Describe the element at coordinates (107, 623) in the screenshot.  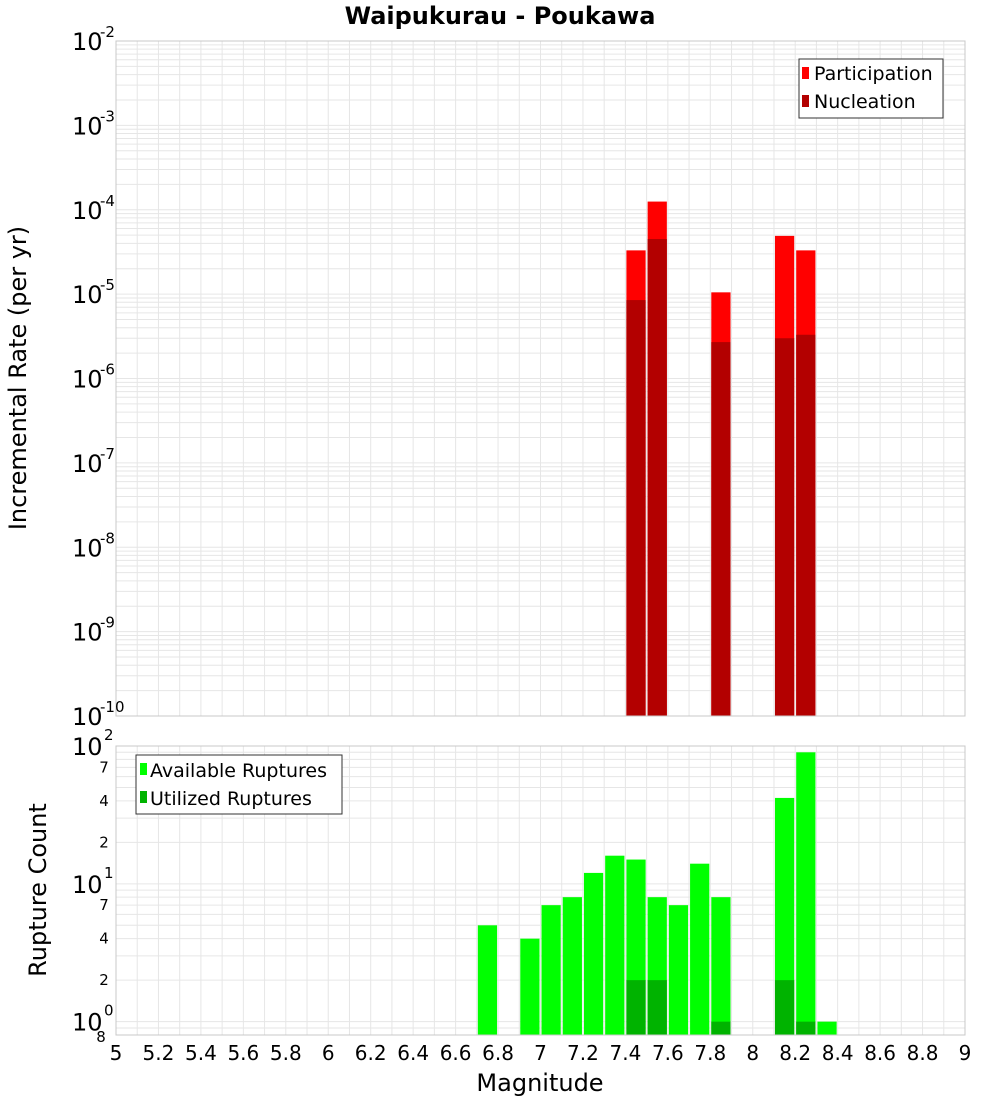
I see `y-tick-exponent: -9` at that location.